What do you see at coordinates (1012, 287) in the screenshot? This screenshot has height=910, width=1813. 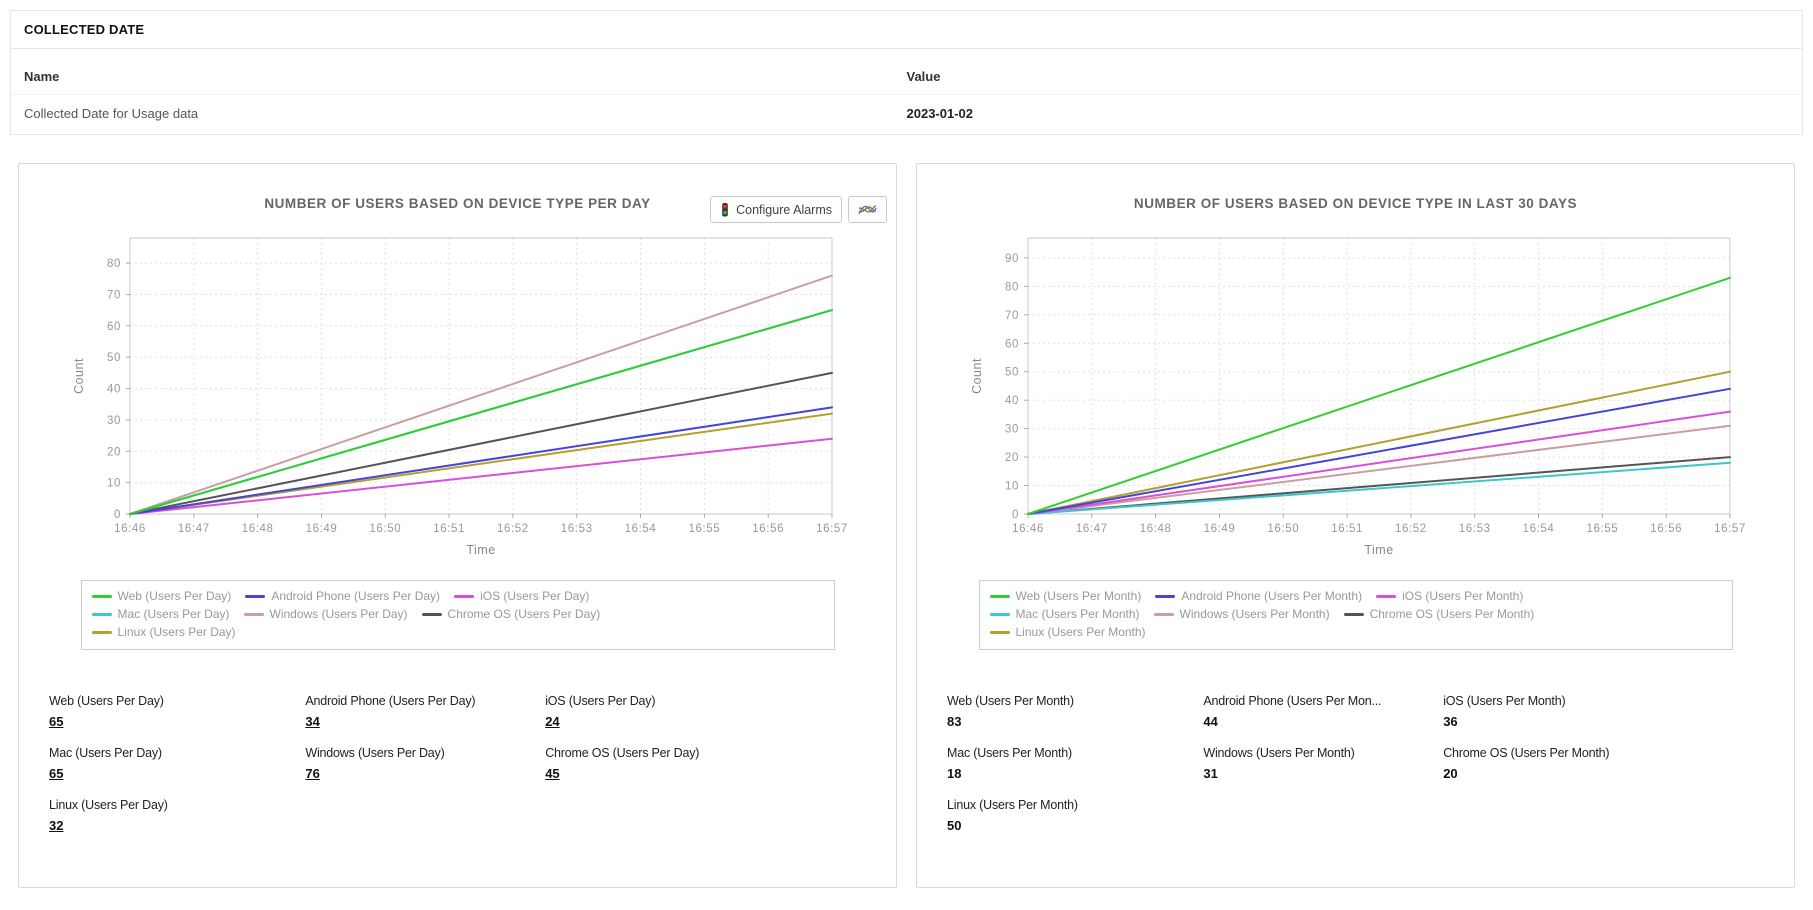 I see `svg-text: 80` at bounding box center [1012, 287].